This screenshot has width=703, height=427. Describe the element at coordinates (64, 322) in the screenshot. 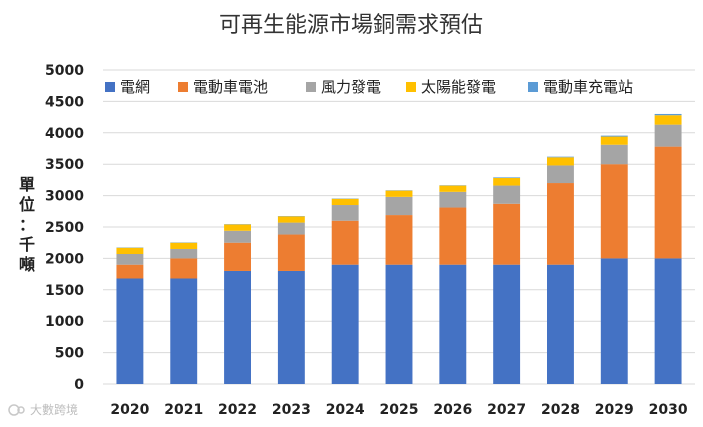

I see `y-tick-label: 1000` at that location.